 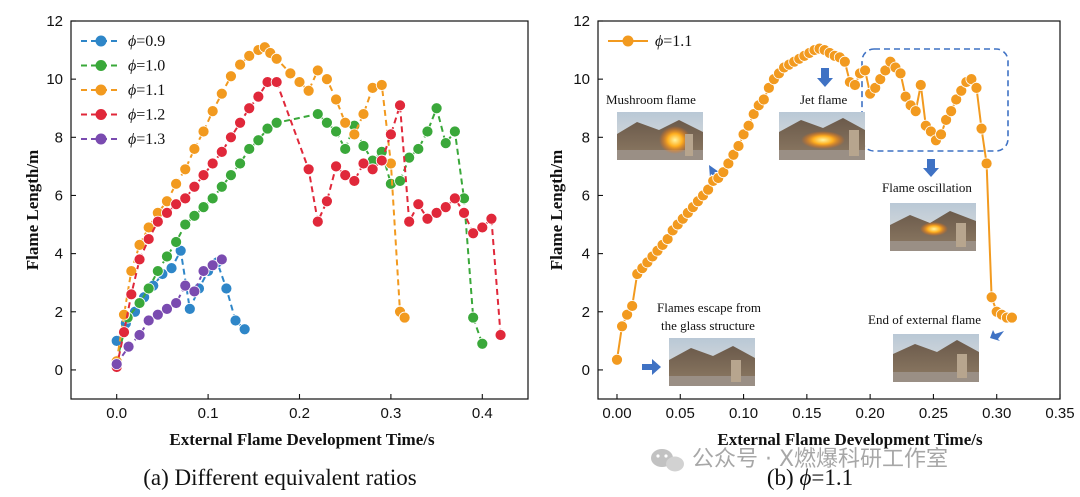 I want to click on x-tick-label: 0.05, so click(x=680, y=413).